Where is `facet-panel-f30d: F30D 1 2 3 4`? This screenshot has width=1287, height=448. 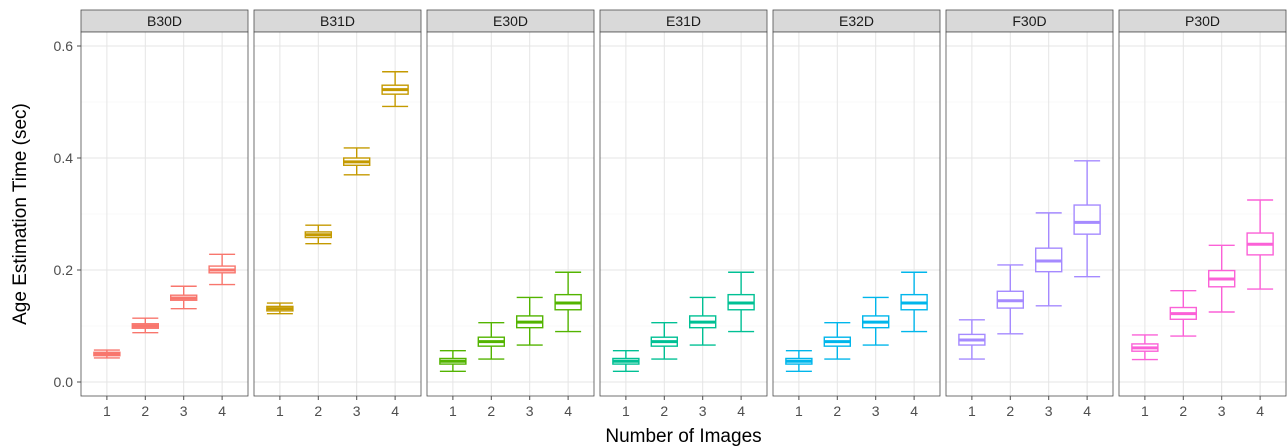
facet-panel-f30d: F30D 1 2 3 4 is located at coordinates (1029, 214).